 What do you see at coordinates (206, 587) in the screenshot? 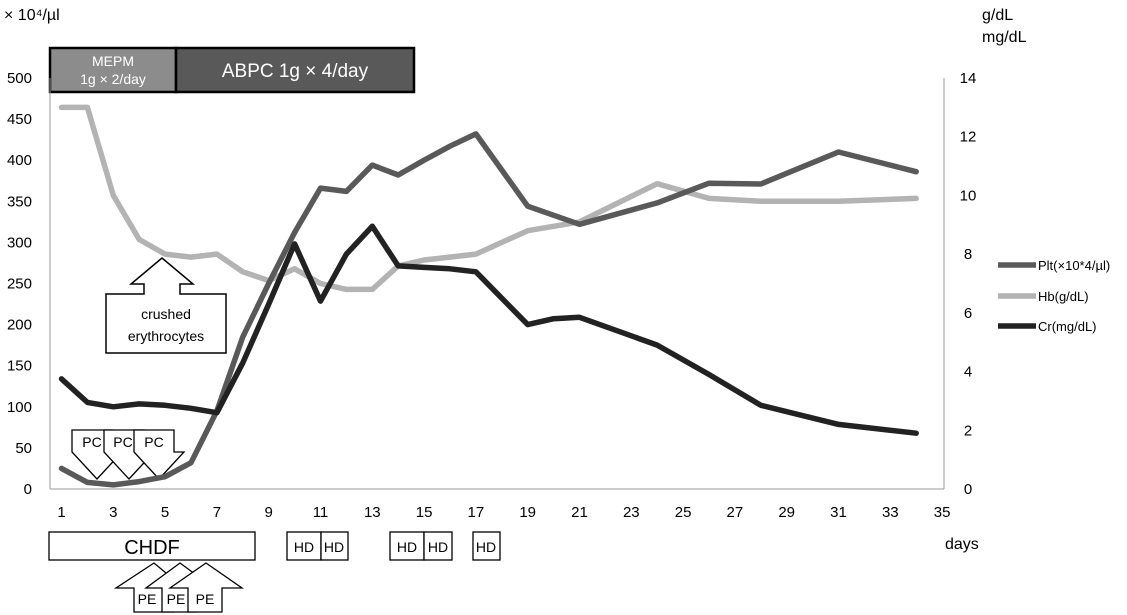
I see `pe-arrow-3: PE` at bounding box center [206, 587].